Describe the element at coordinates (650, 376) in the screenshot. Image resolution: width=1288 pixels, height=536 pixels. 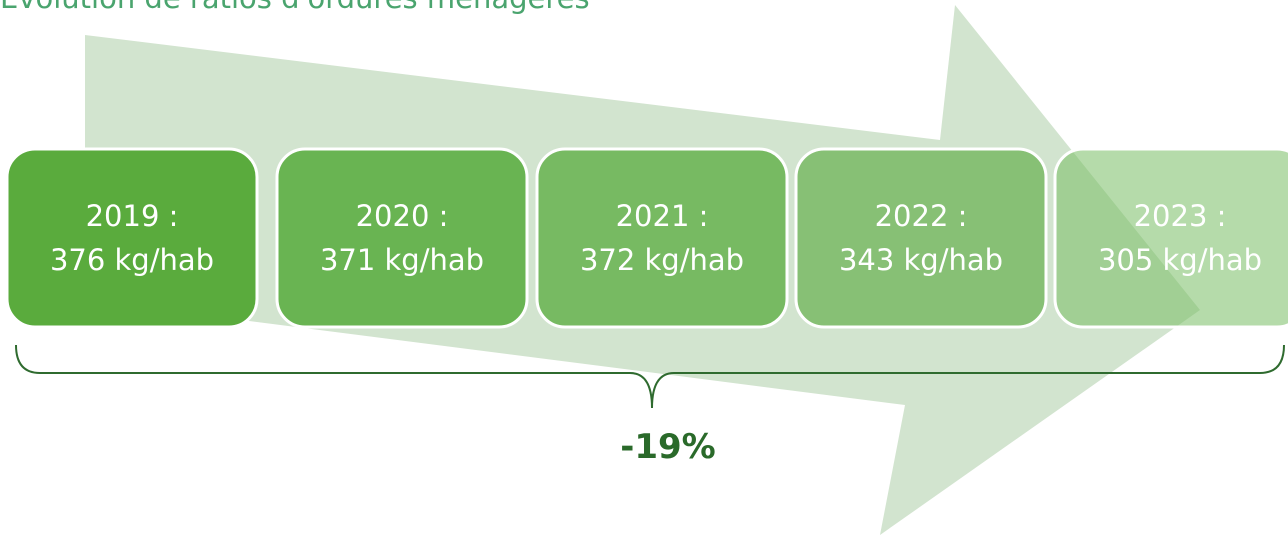
I see `brace` at that location.